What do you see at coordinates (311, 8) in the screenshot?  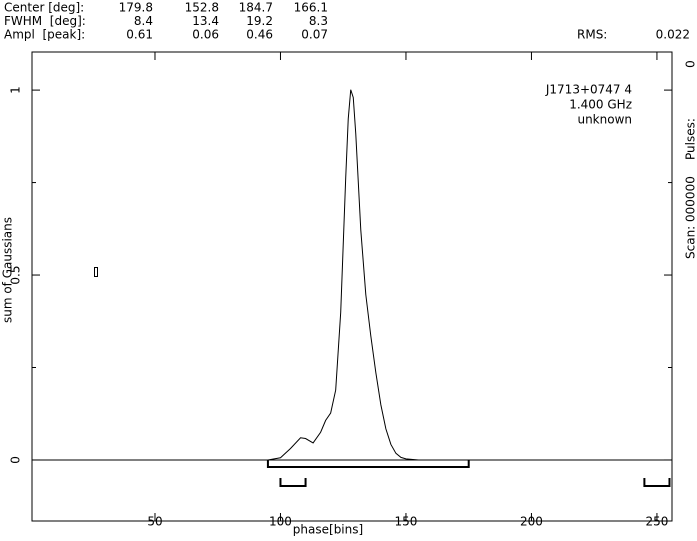 I see `header-value: 166.1` at bounding box center [311, 8].